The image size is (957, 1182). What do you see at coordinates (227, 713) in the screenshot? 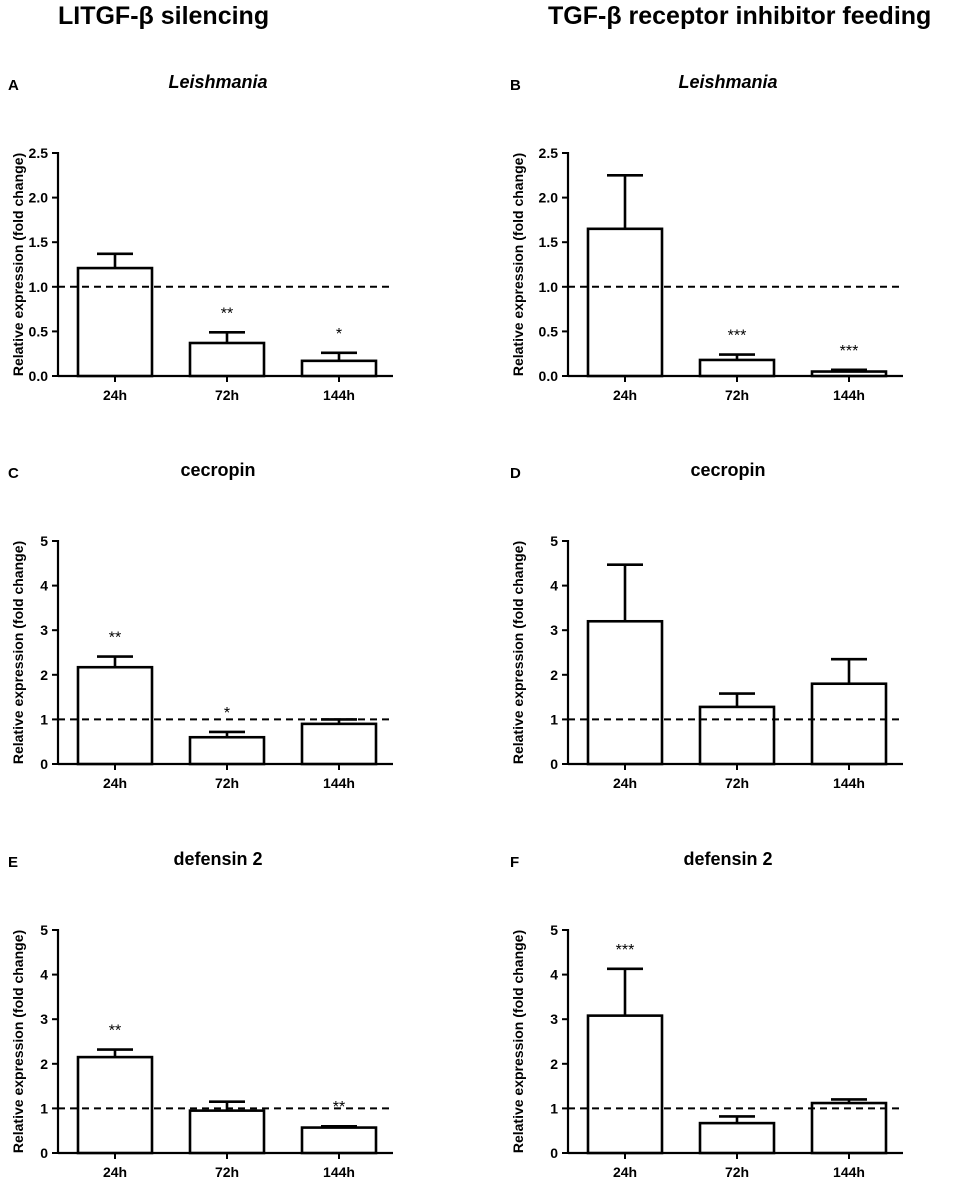
I see `significance-marker: *` at bounding box center [227, 713].